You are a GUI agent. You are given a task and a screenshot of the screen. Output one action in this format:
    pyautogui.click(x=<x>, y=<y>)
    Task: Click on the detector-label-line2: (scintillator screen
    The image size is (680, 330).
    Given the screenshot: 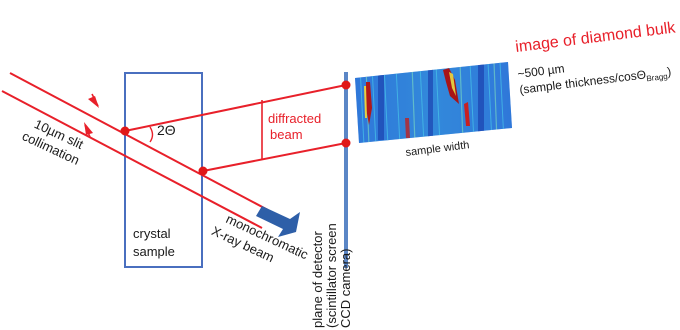 What is the action you would take?
    pyautogui.click(x=331, y=275)
    